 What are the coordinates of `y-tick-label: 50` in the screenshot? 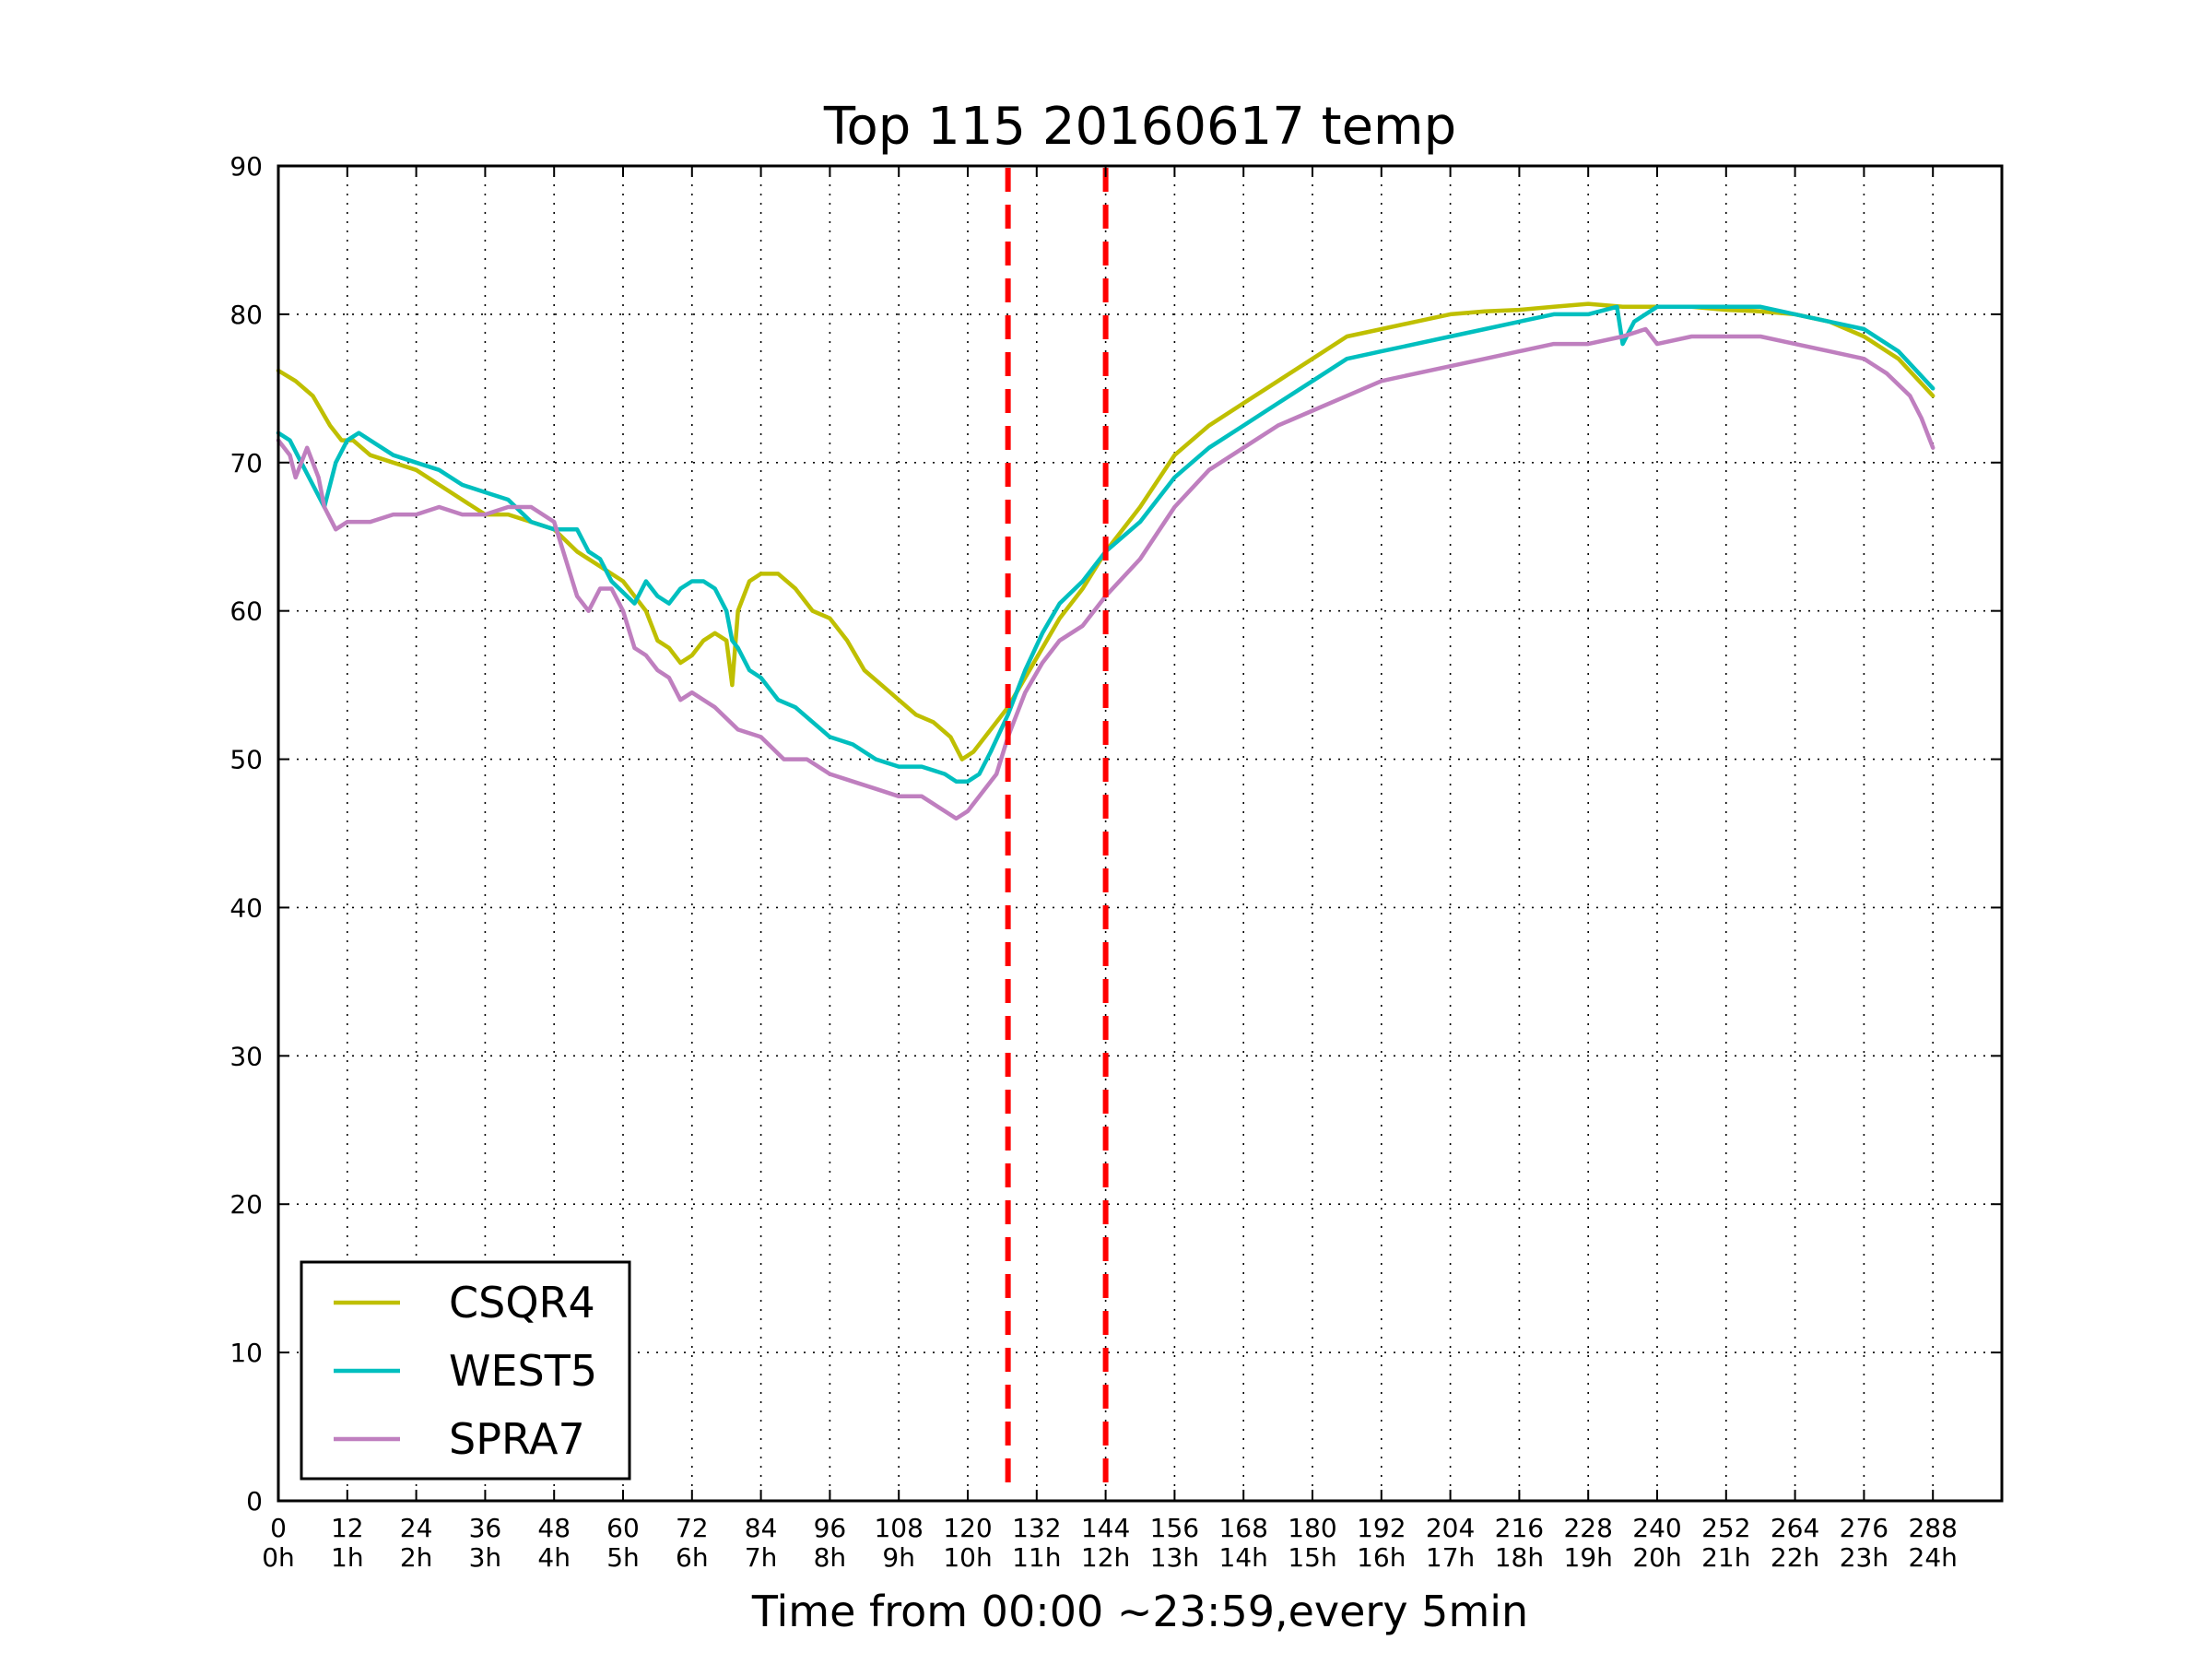 It's located at (246, 760).